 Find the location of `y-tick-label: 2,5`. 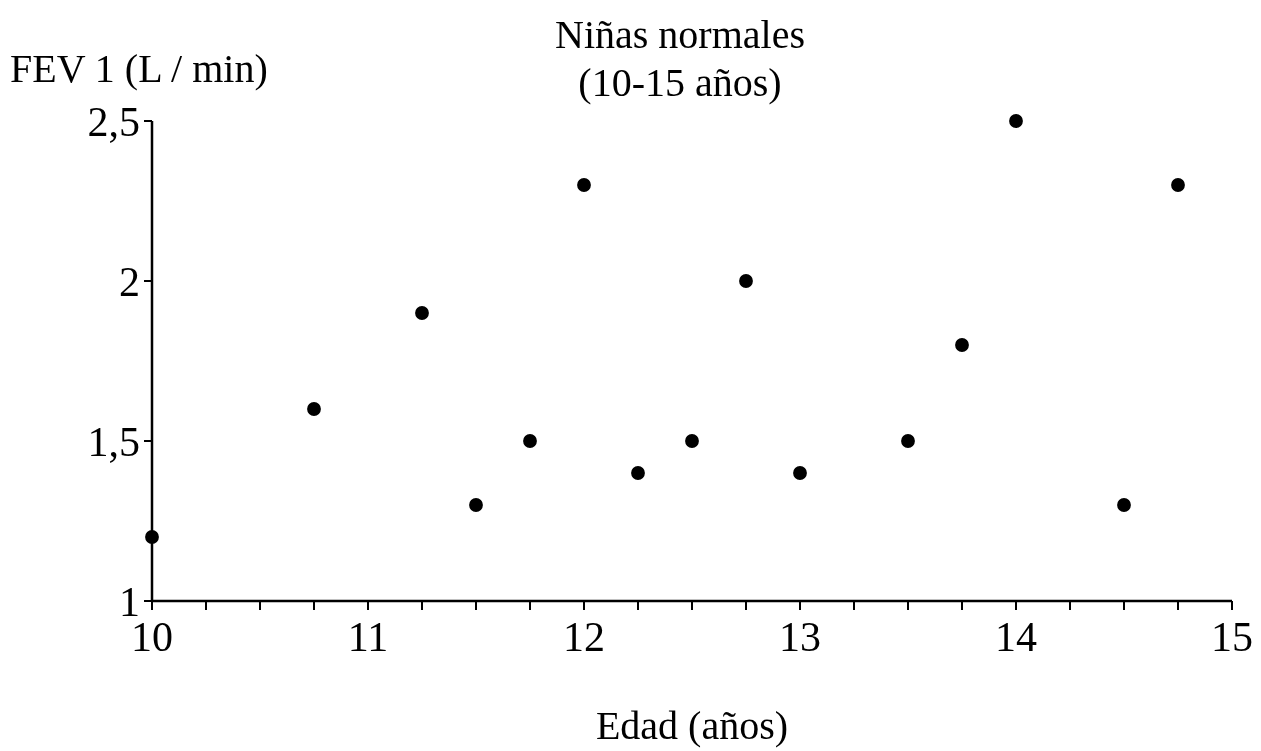

y-tick-label: 2,5 is located at coordinates (113, 121).